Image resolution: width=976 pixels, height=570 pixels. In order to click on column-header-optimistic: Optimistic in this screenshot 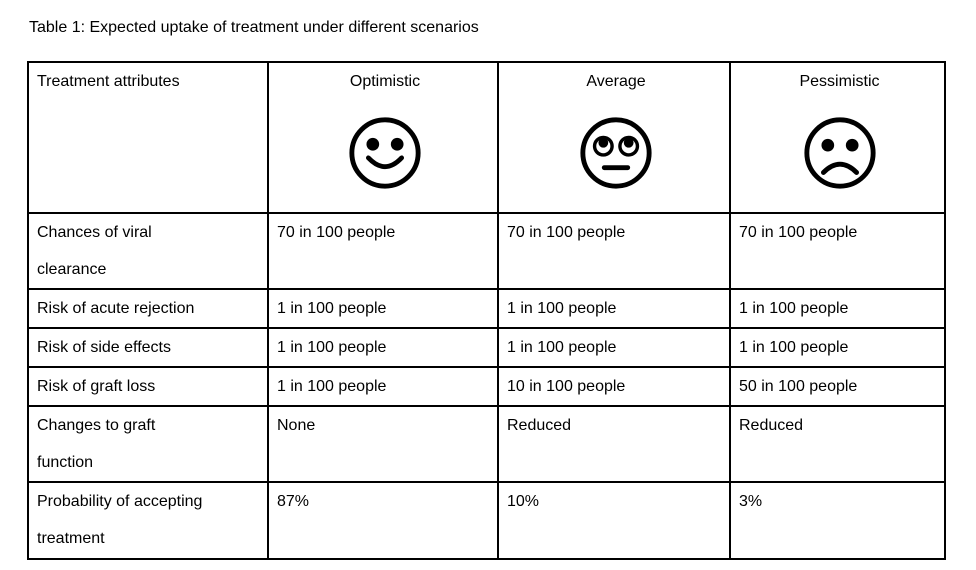, I will do `click(383, 137)`.